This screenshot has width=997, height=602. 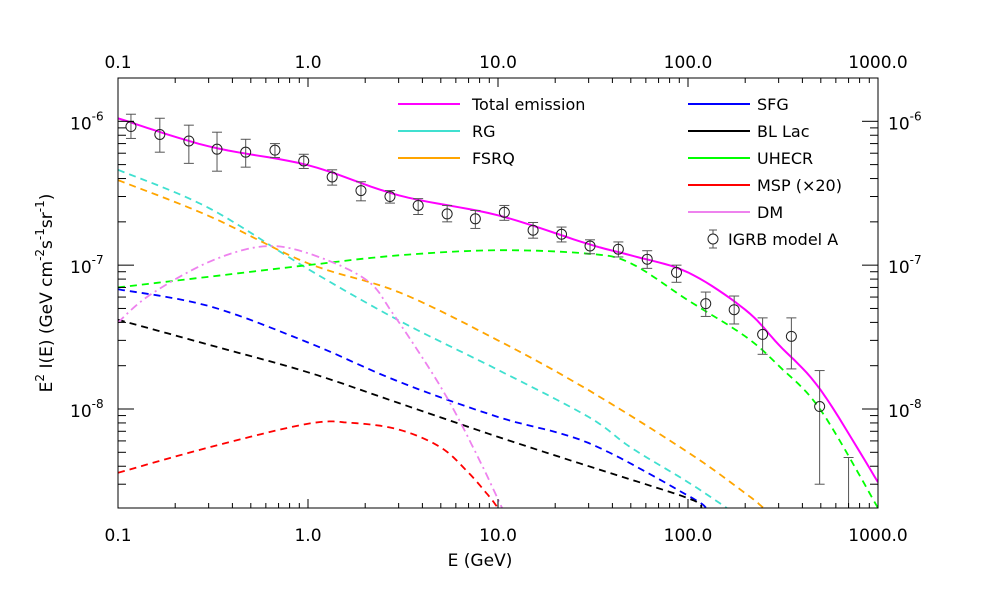 What do you see at coordinates (484, 131) in the screenshot?
I see `legend-label-rg: RG` at bounding box center [484, 131].